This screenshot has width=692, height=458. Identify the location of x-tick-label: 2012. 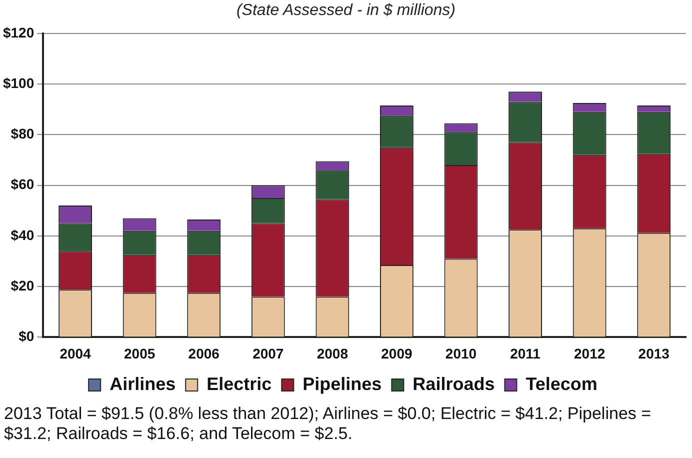
(590, 353).